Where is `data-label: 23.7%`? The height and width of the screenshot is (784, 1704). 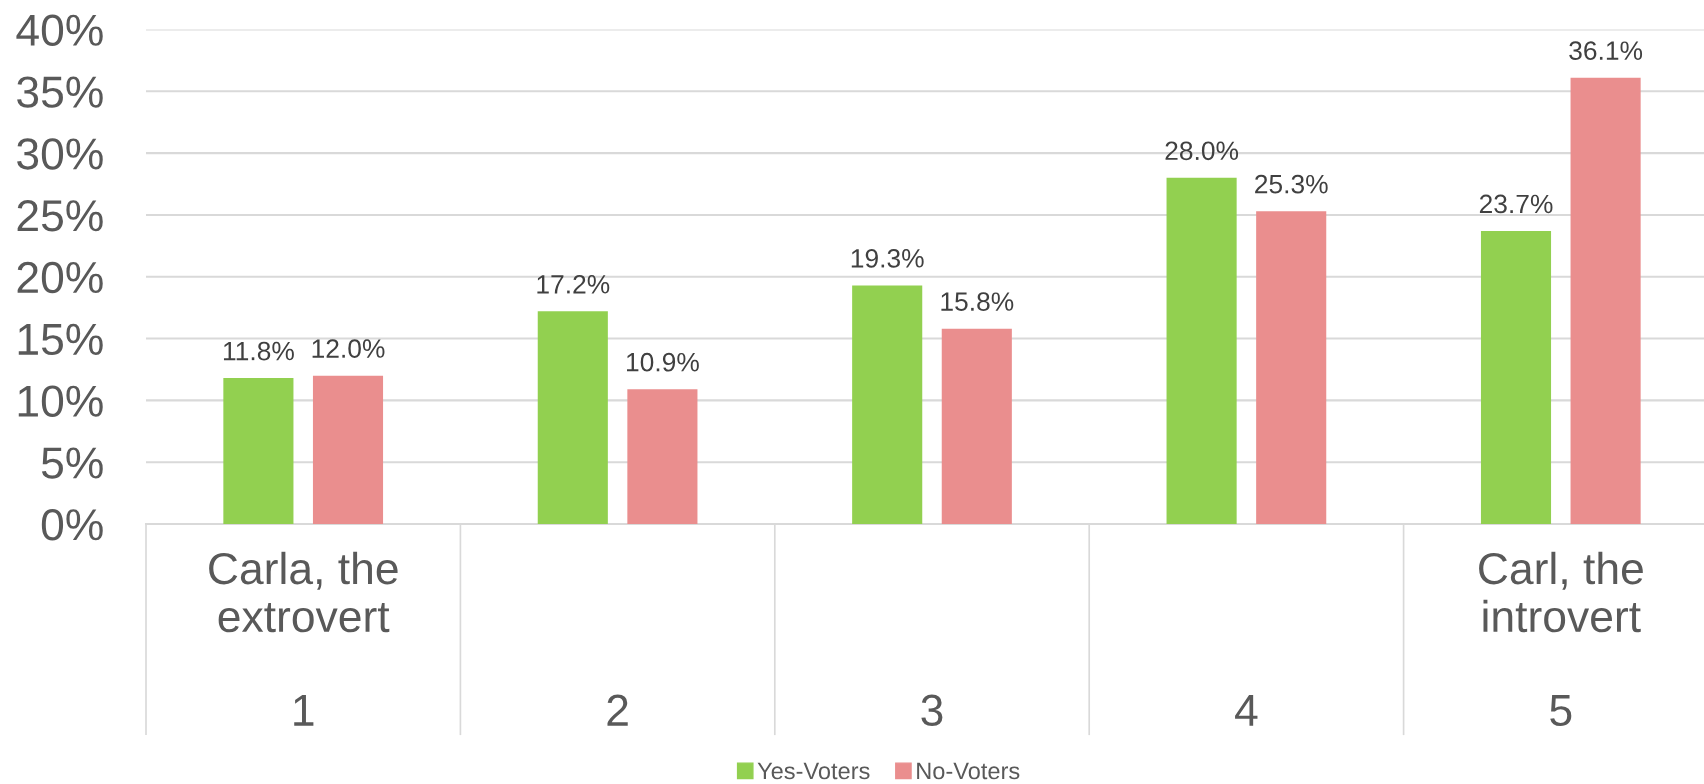 data-label: 23.7% is located at coordinates (1516, 204).